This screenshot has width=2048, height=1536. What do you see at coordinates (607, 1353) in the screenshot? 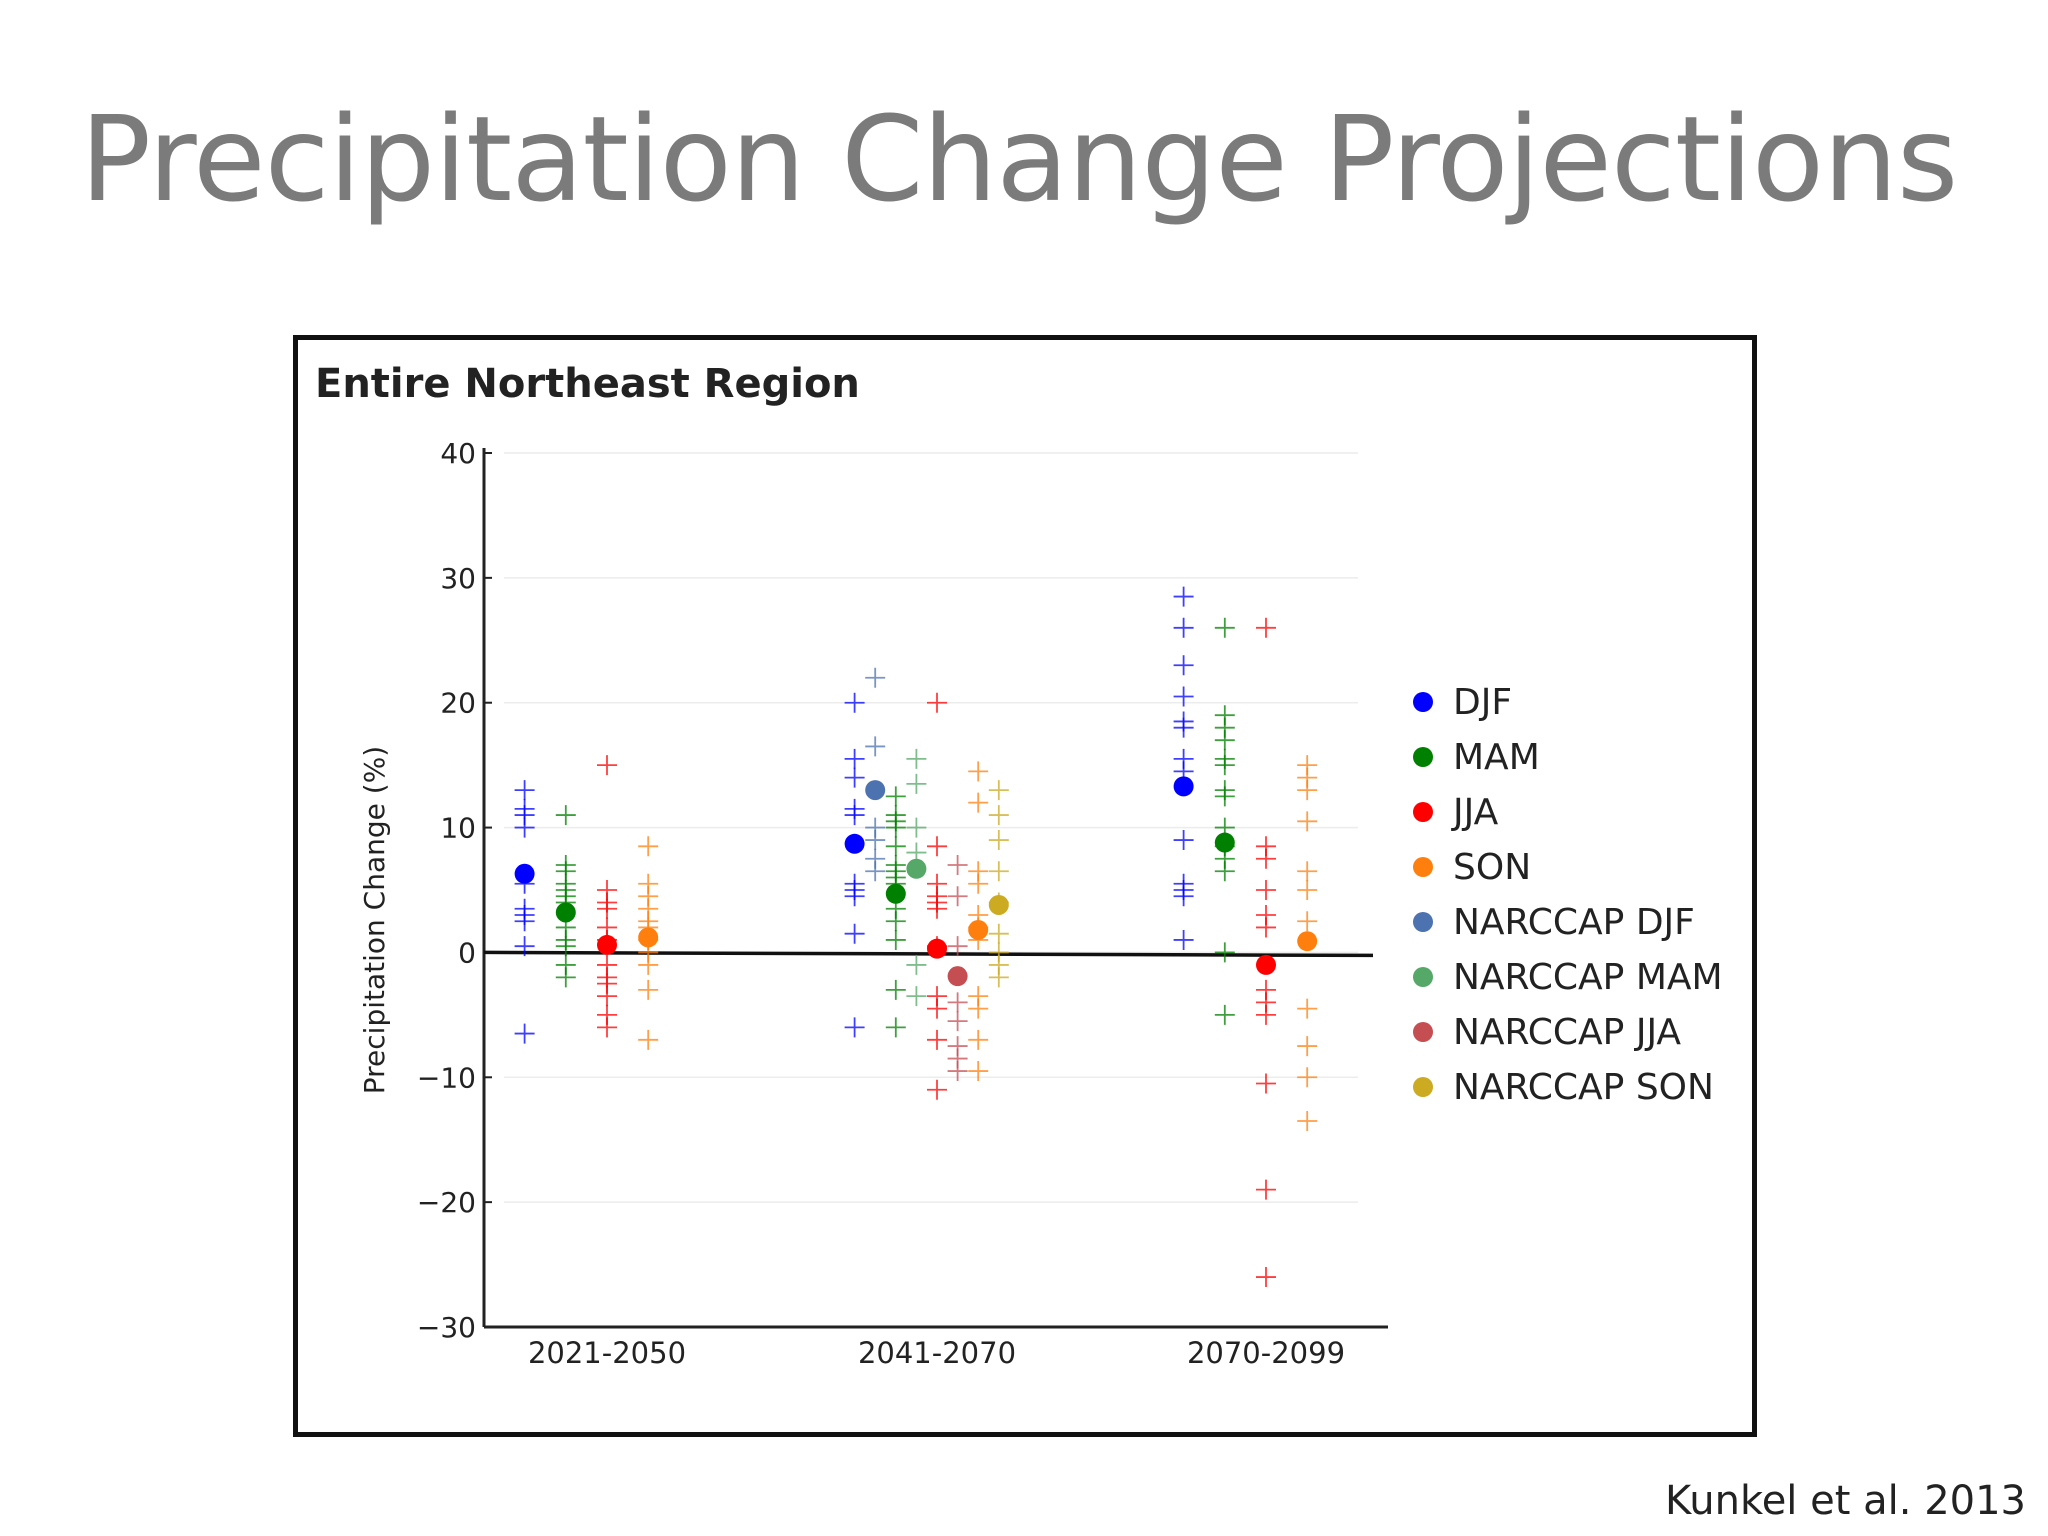
I see `x-tick-label: 2021-2050` at bounding box center [607, 1353].